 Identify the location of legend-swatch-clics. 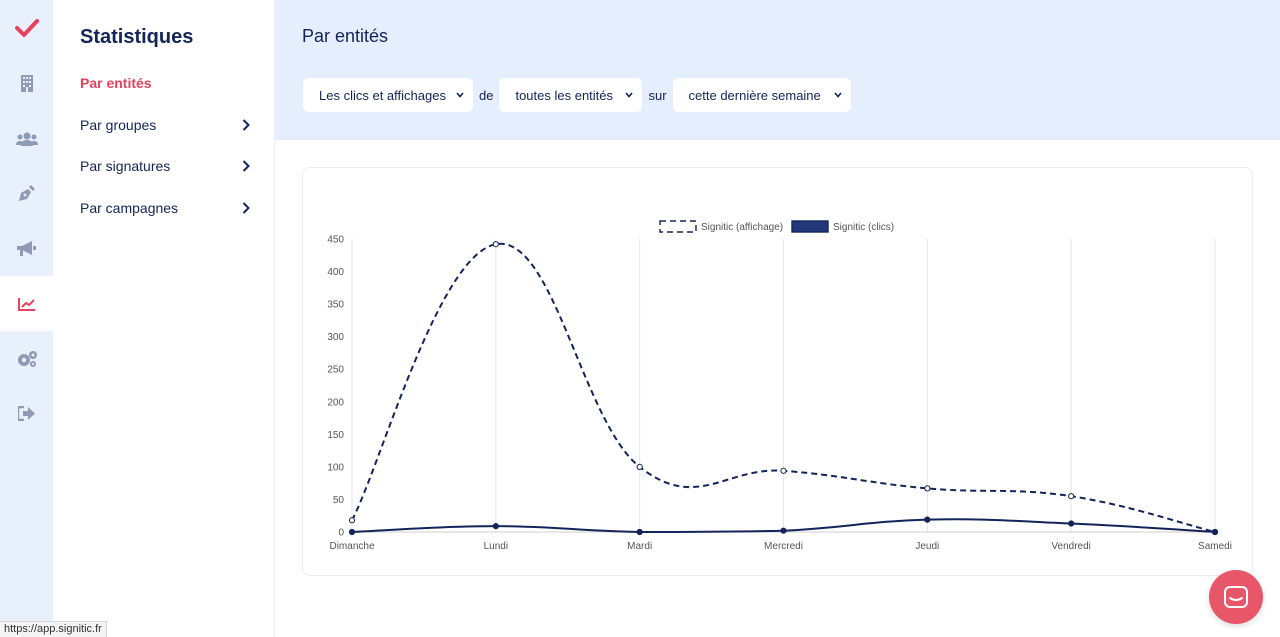
(810, 226).